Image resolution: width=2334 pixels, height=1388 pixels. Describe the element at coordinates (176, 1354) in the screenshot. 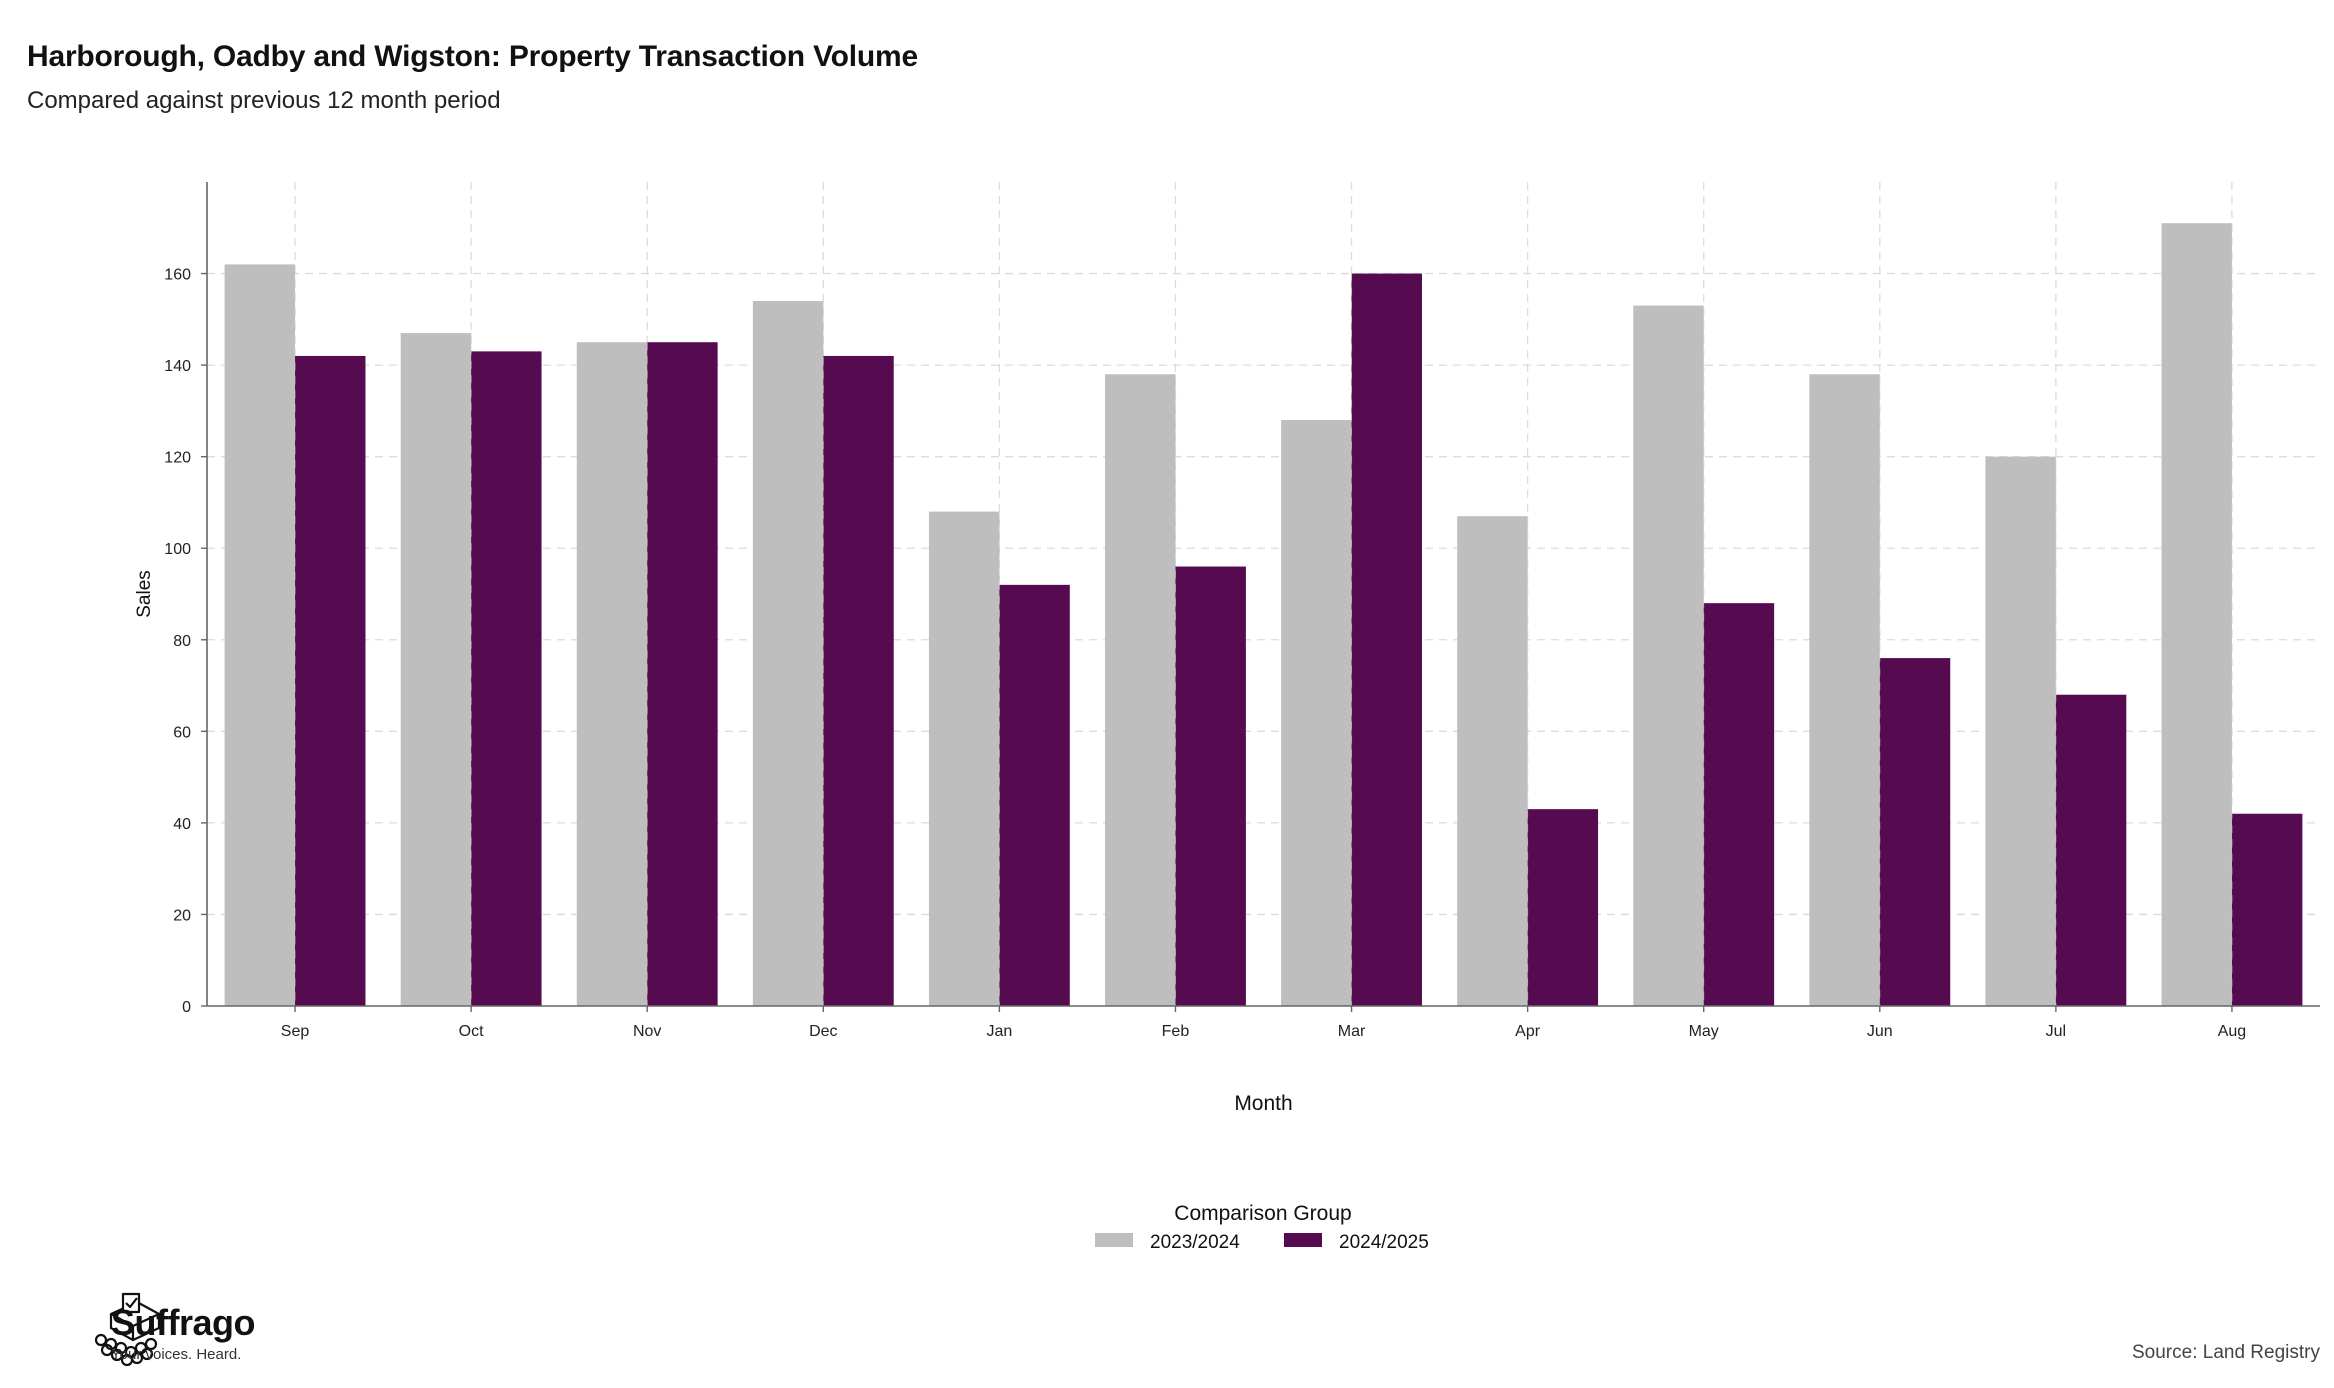

I see `brand-tagline: Your voices. Heard.` at that location.